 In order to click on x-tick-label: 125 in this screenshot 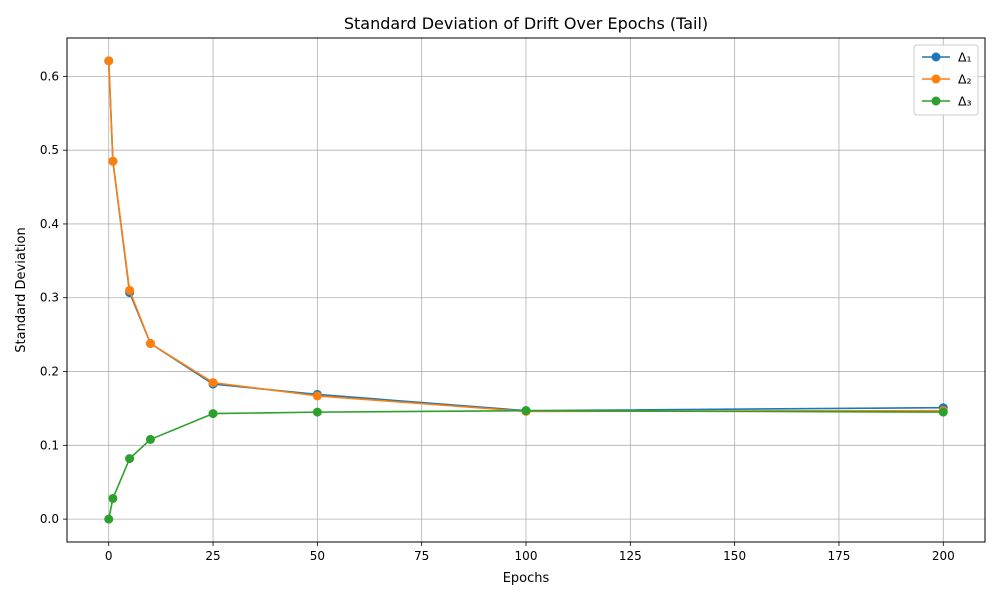, I will do `click(630, 556)`.